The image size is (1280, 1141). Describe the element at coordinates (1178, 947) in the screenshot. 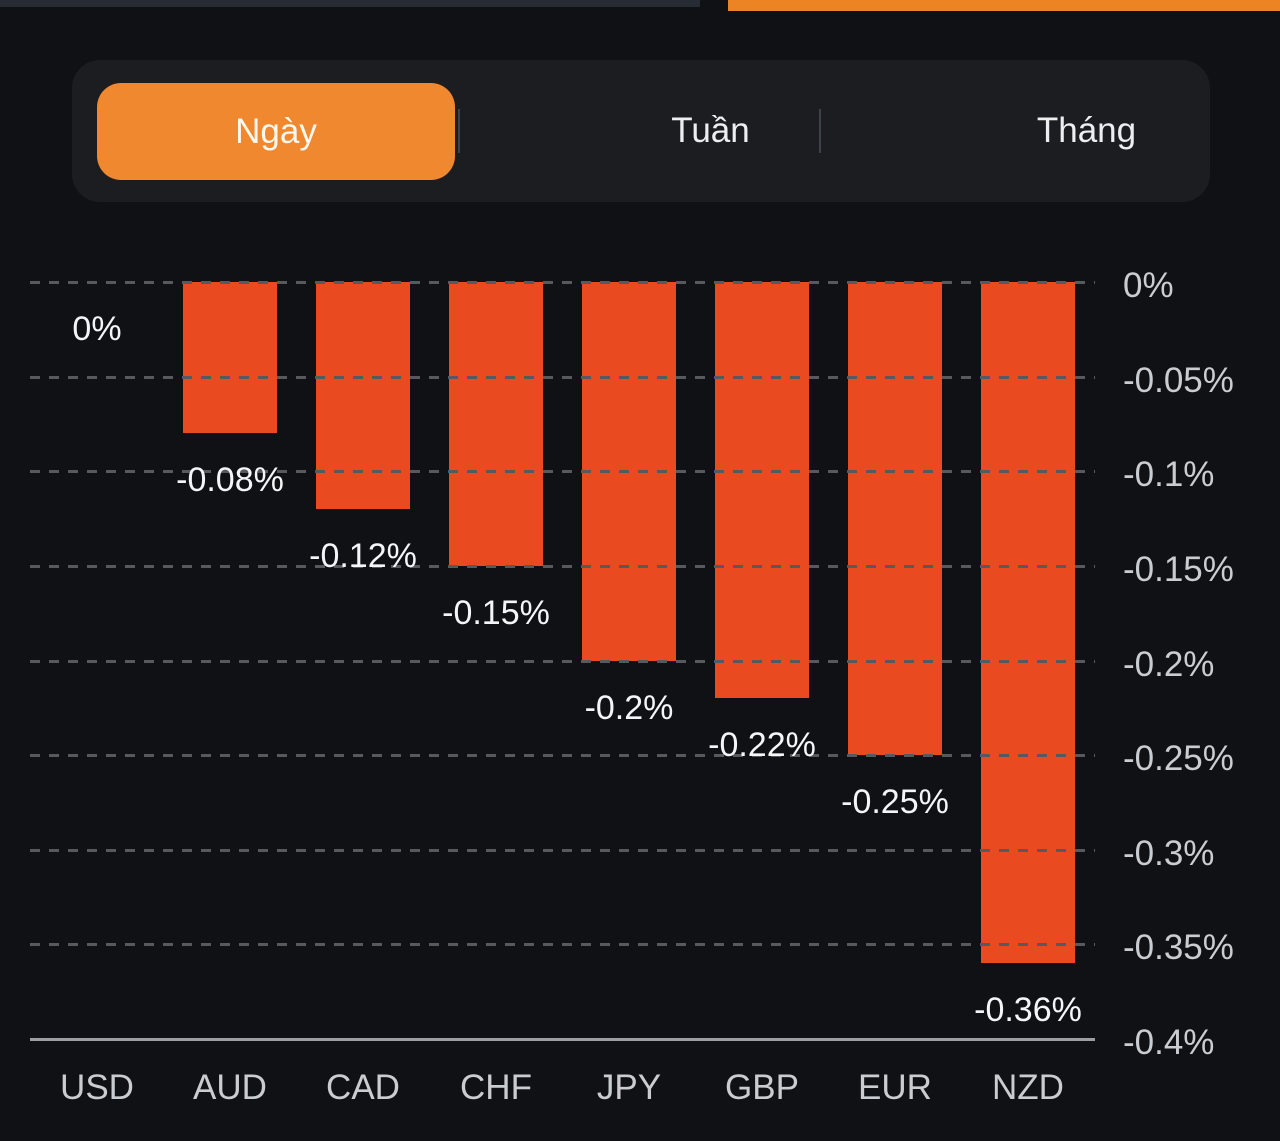

I see `y-axis-tick-label: -0.35%` at that location.